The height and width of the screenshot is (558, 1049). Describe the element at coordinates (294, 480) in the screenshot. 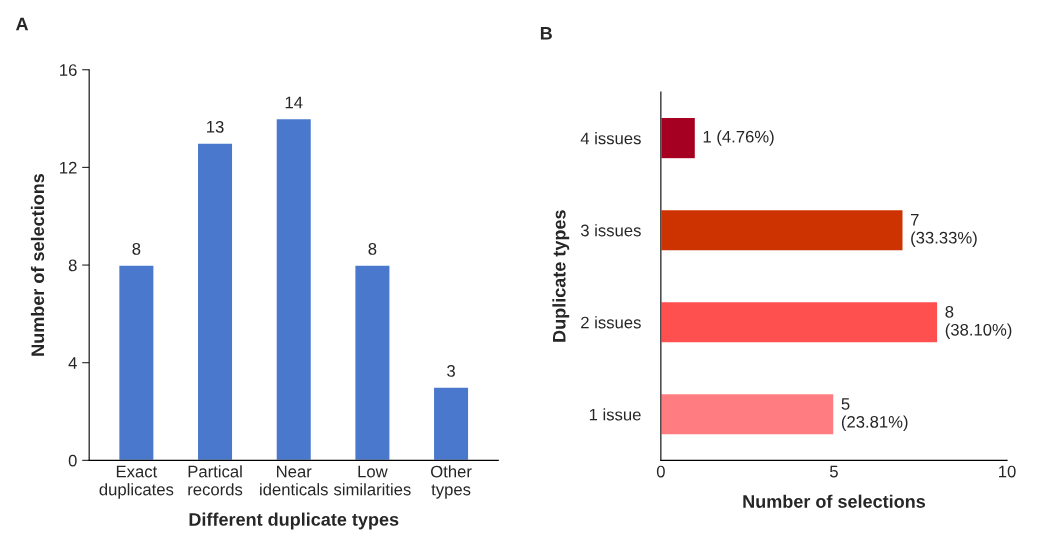

I see `x-tick-label: Near identicals` at that location.